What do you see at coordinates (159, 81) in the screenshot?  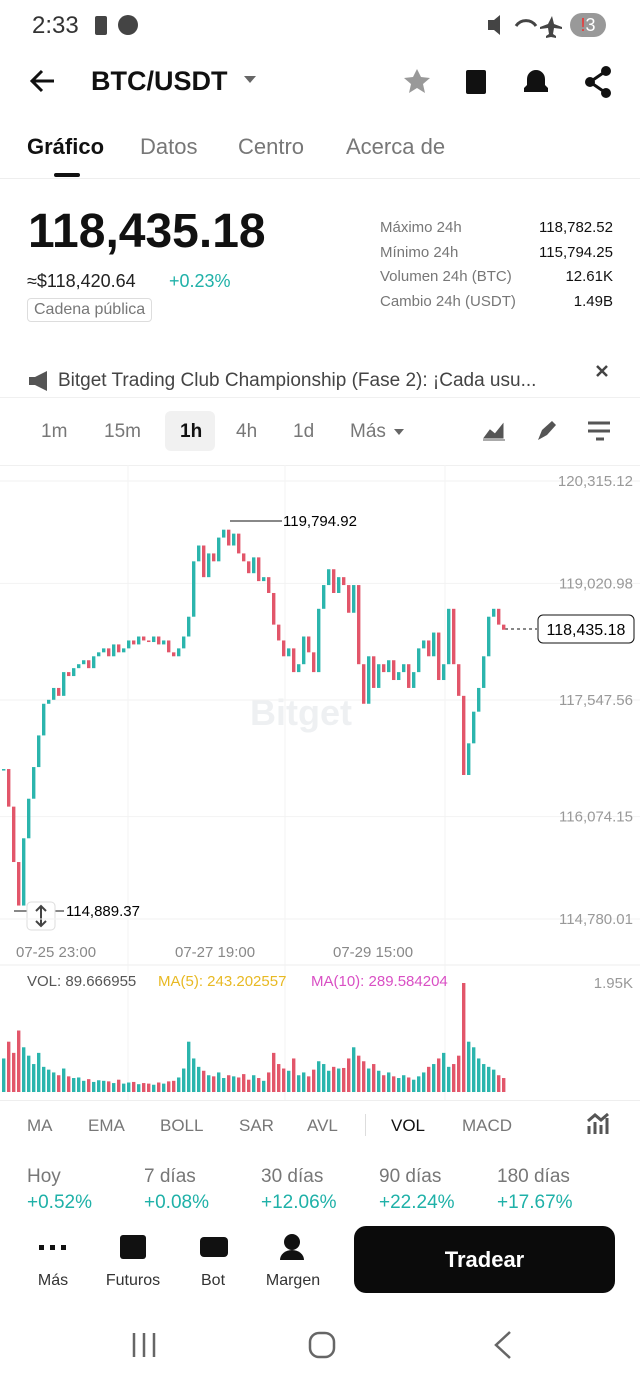 I see `pair-title: BTC/USDT` at bounding box center [159, 81].